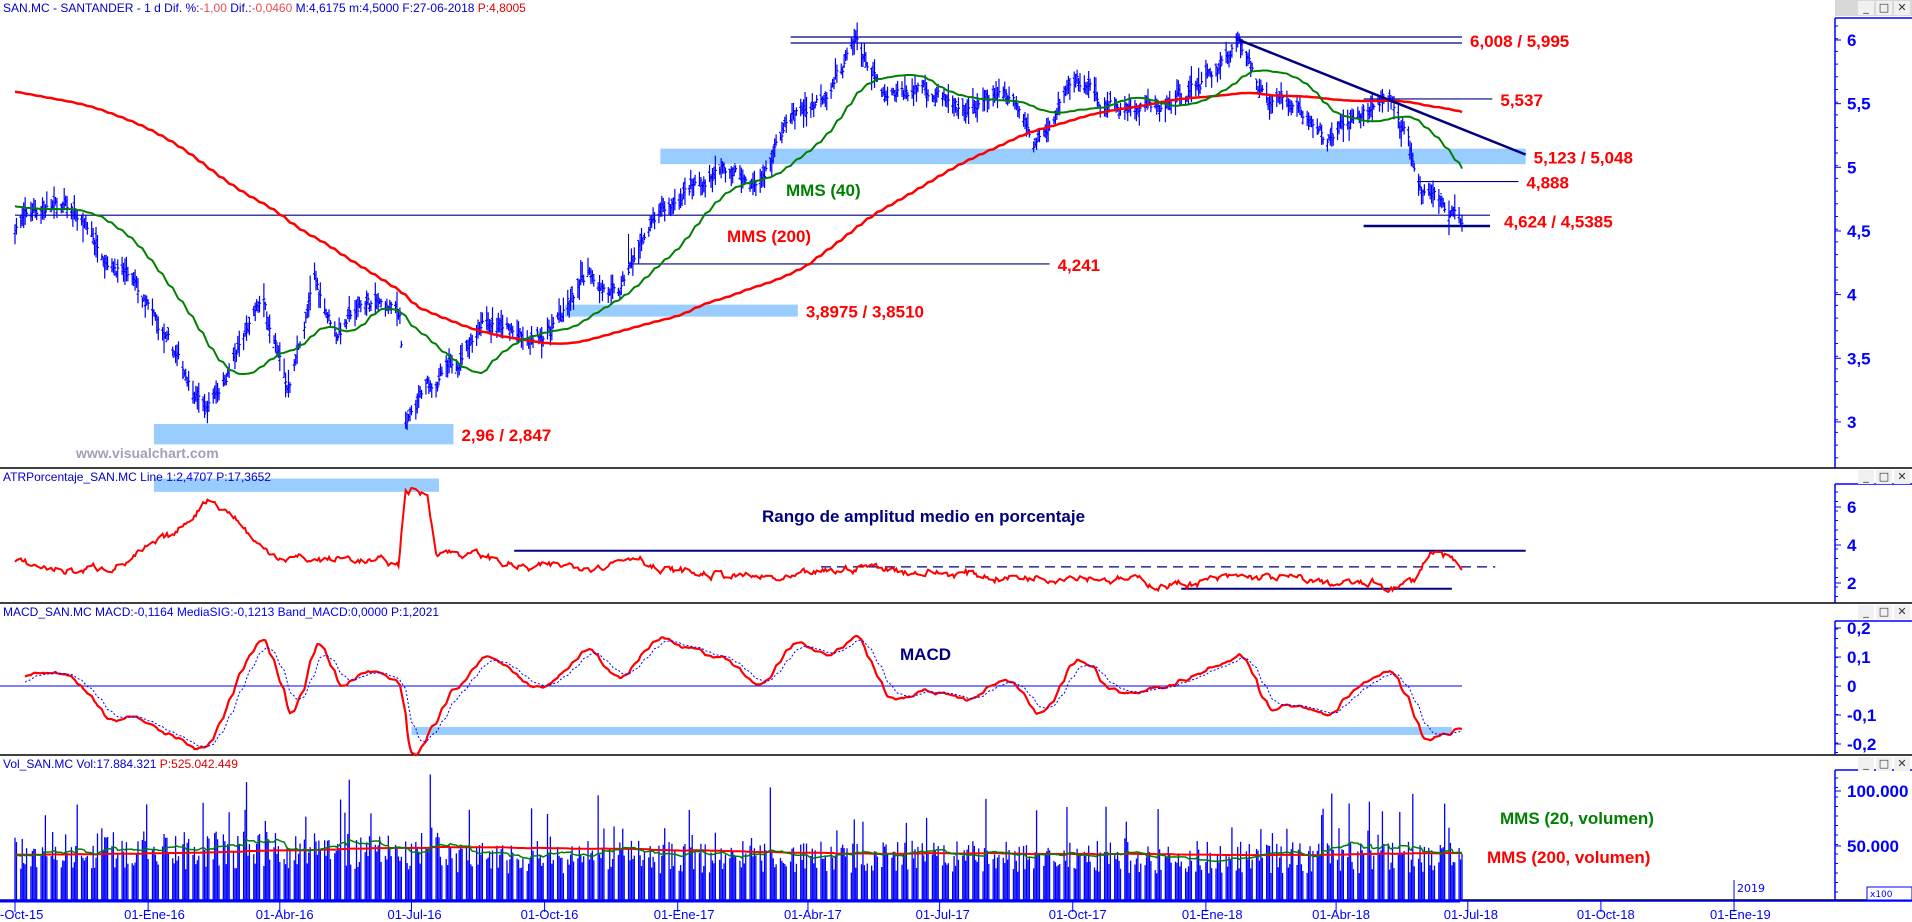 The width and height of the screenshot is (1912, 922). Describe the element at coordinates (327, 8) in the screenshot. I see `max-value: 4,6175` at that location.